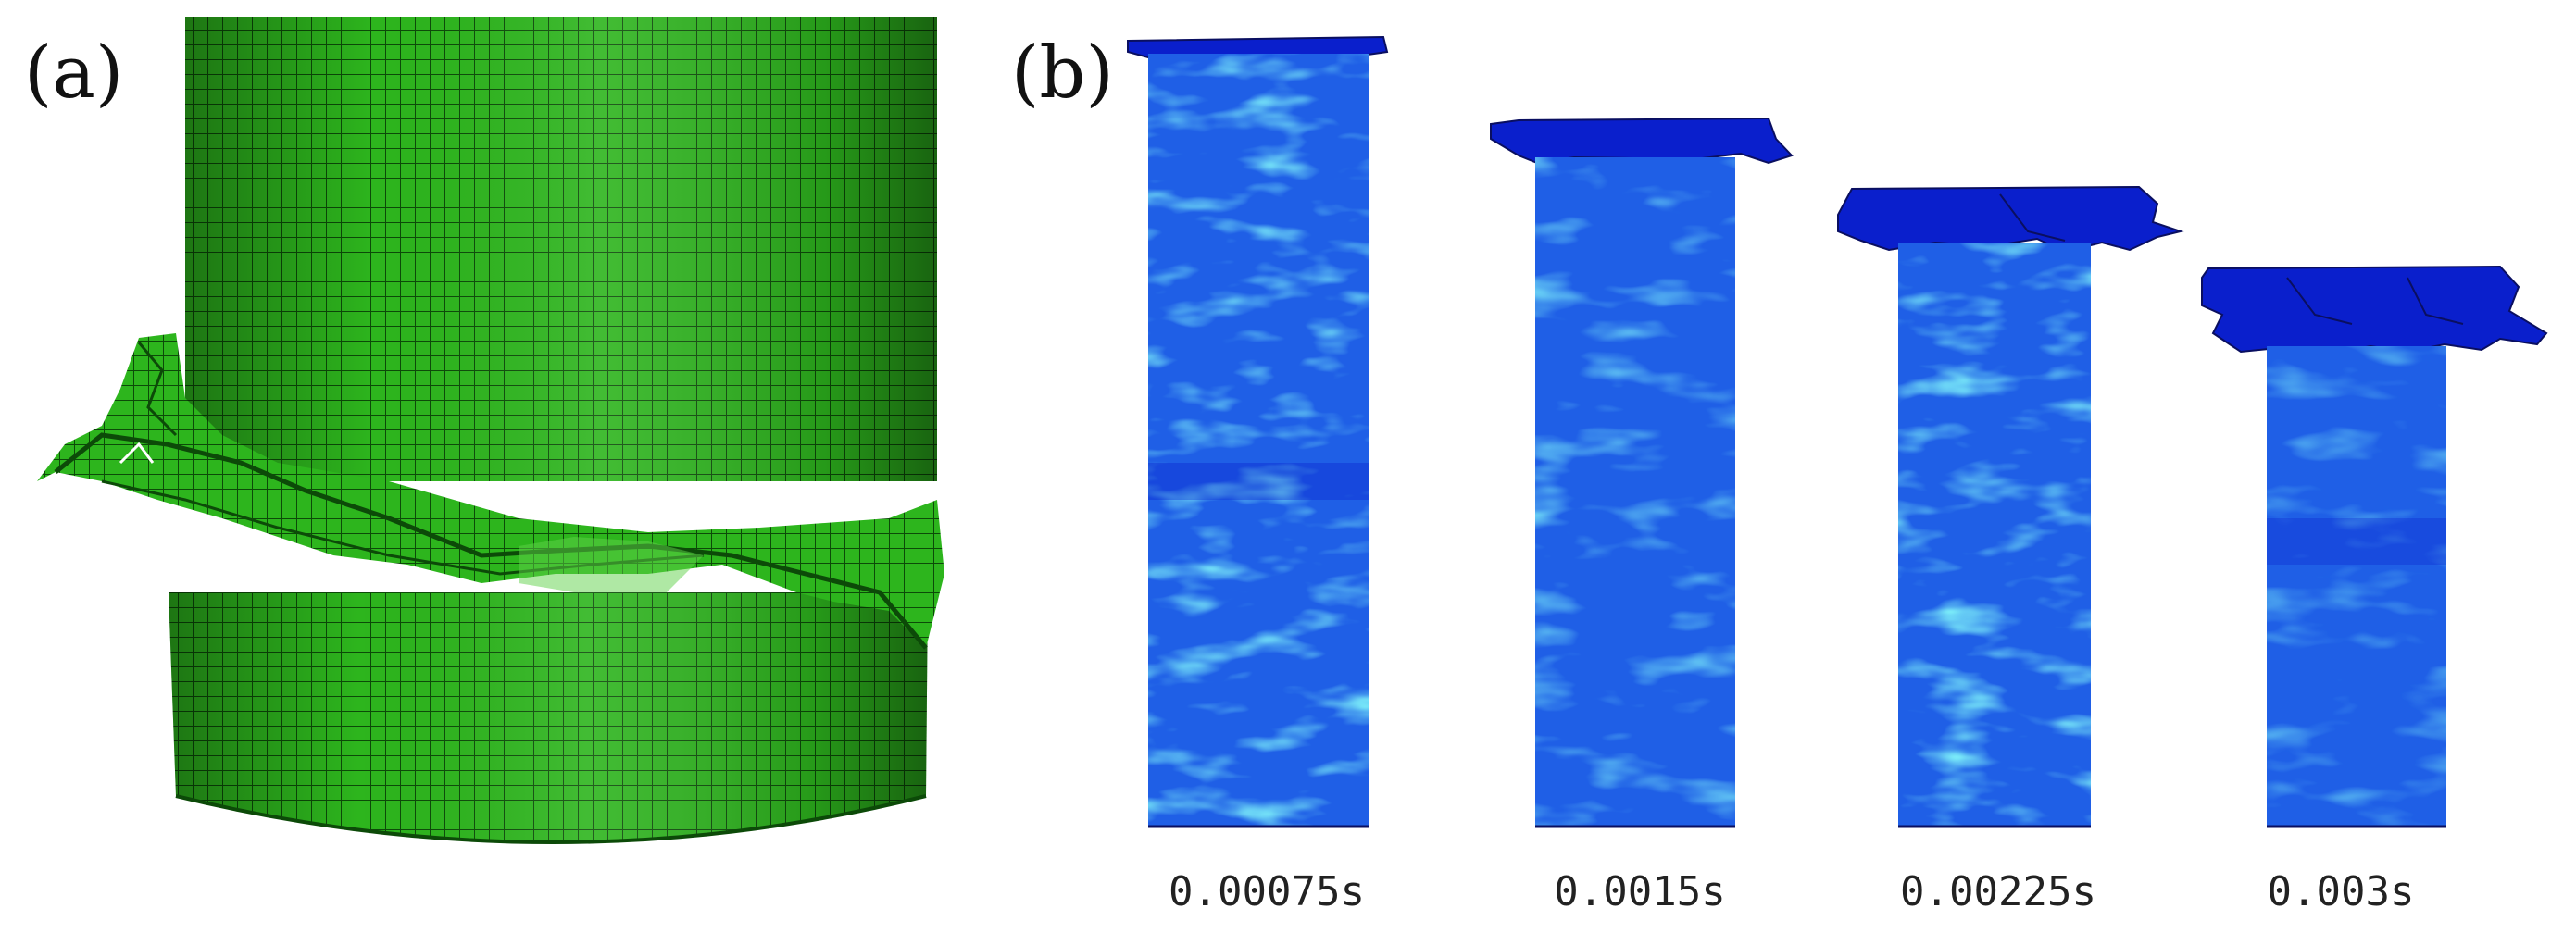  Describe the element at coordinates (490, 490) in the screenshot. I see `buckled-fold-zone` at that location.